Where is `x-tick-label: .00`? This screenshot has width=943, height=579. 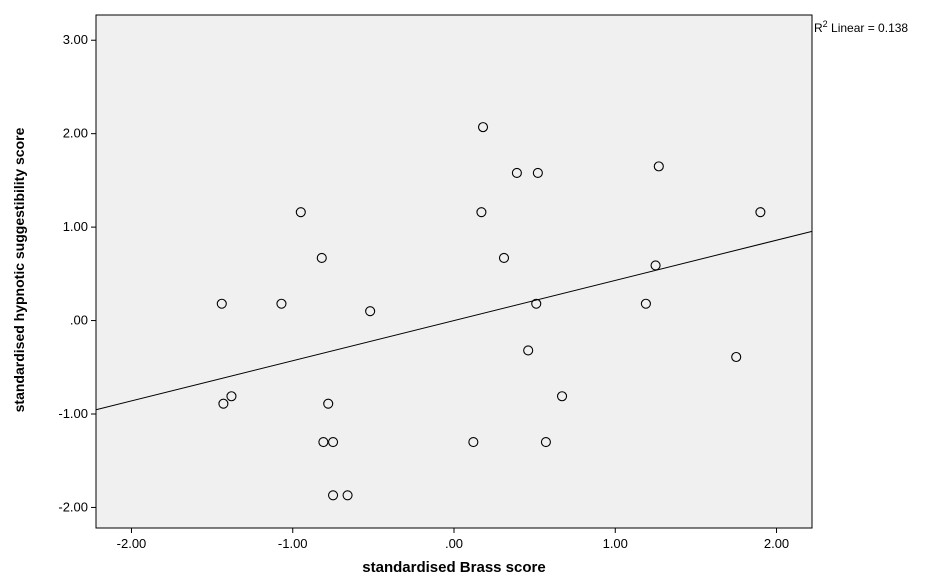 x-tick-label: .00 is located at coordinates (454, 543).